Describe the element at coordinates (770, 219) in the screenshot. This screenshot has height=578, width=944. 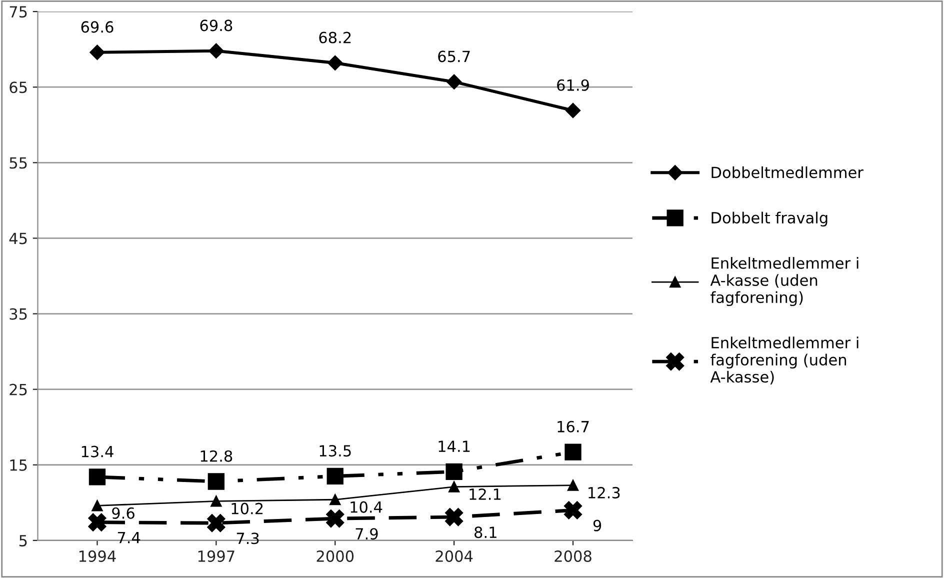
I see `legend-label: Dobbelt fravalg` at that location.